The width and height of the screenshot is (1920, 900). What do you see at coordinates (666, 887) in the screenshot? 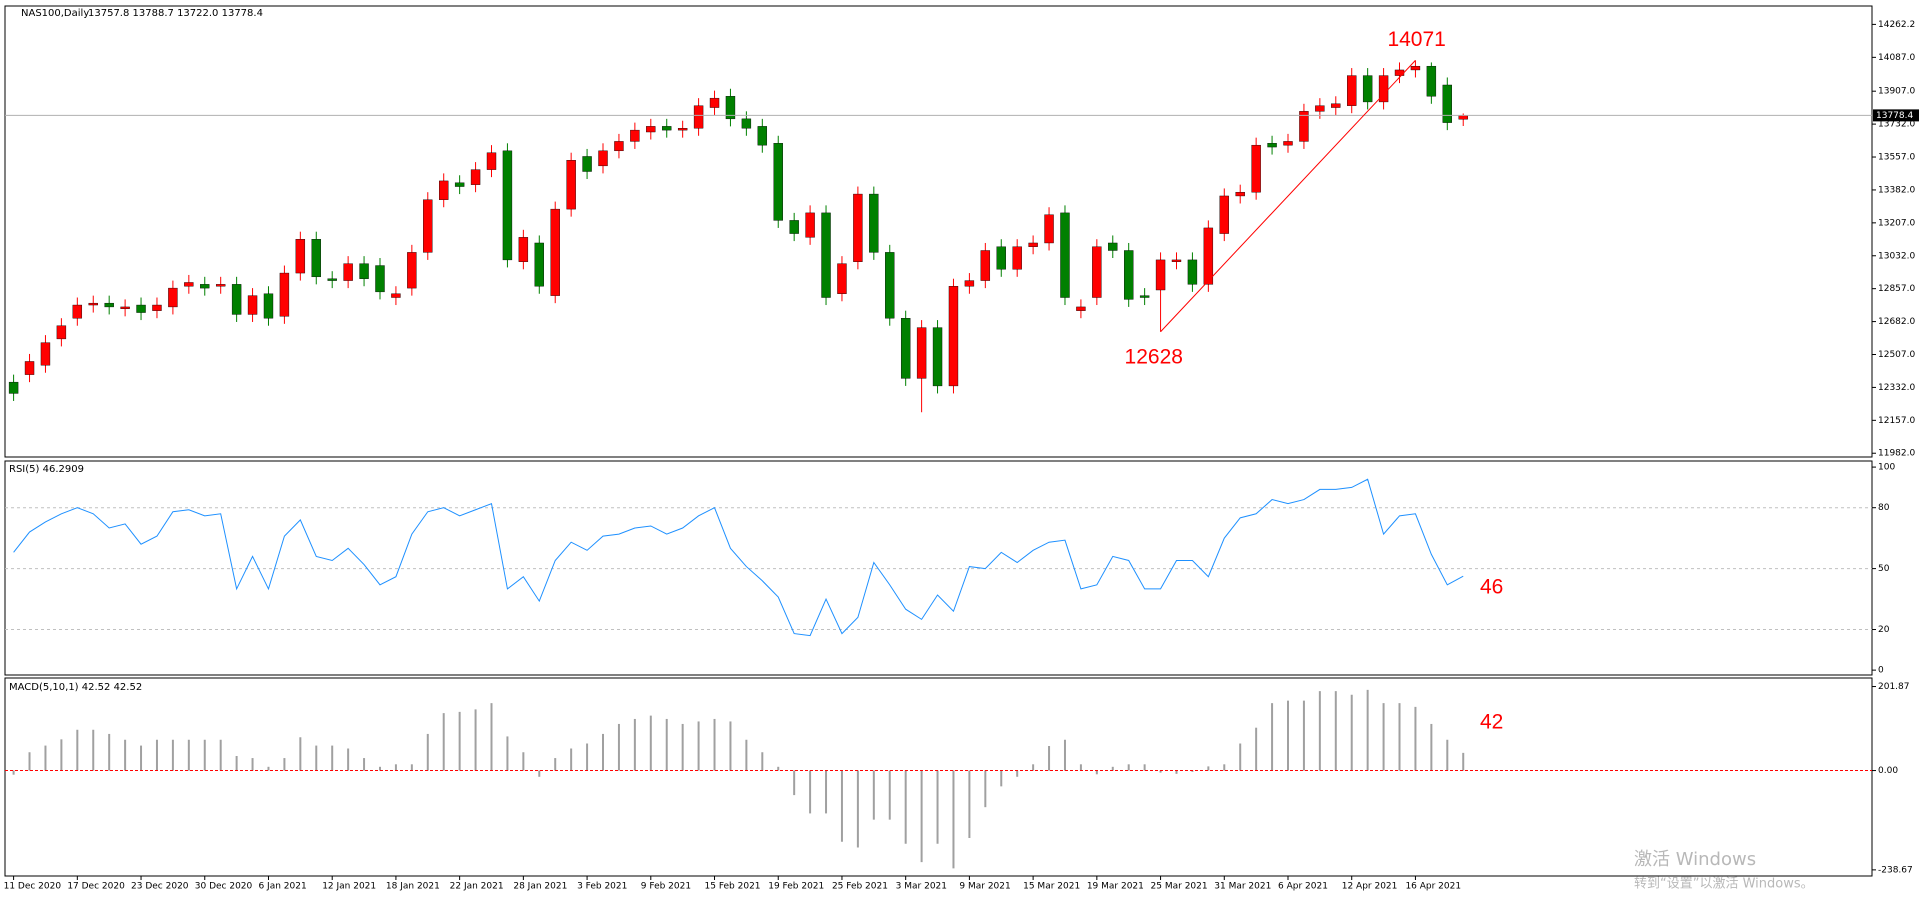
I see `x-tick-label: 9 Feb 2021` at bounding box center [666, 887].